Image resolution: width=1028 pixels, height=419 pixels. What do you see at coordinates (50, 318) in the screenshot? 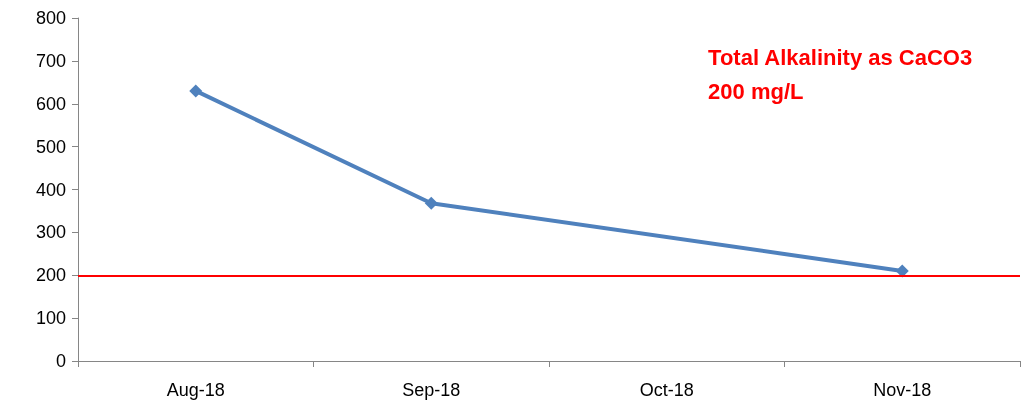
I see `y-tick-label: 100` at bounding box center [50, 318].